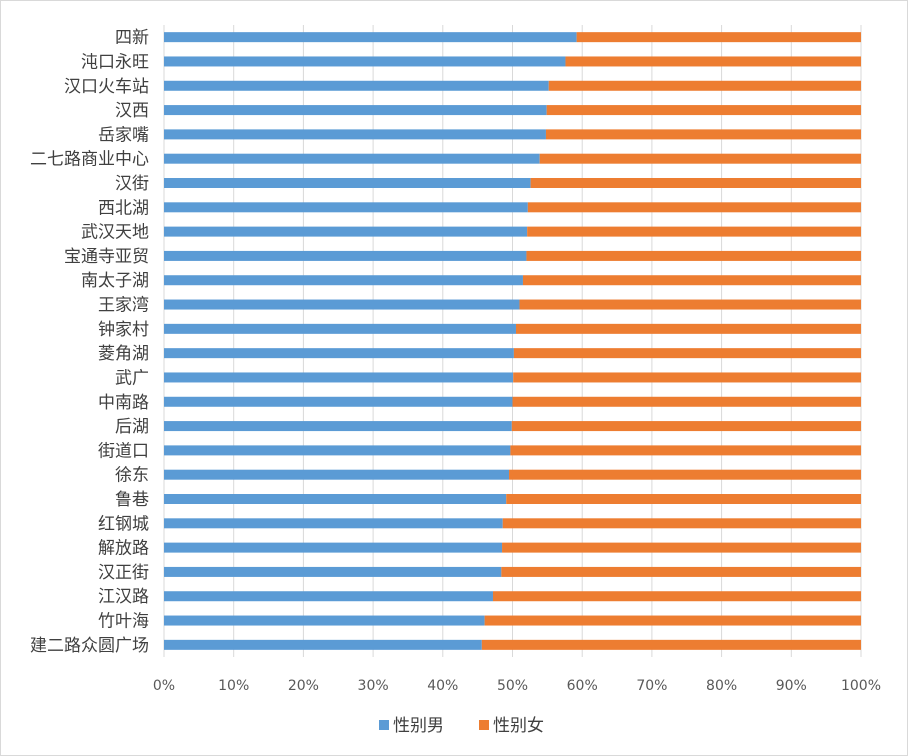  I want to click on category-label: 王家湾, so click(123, 306).